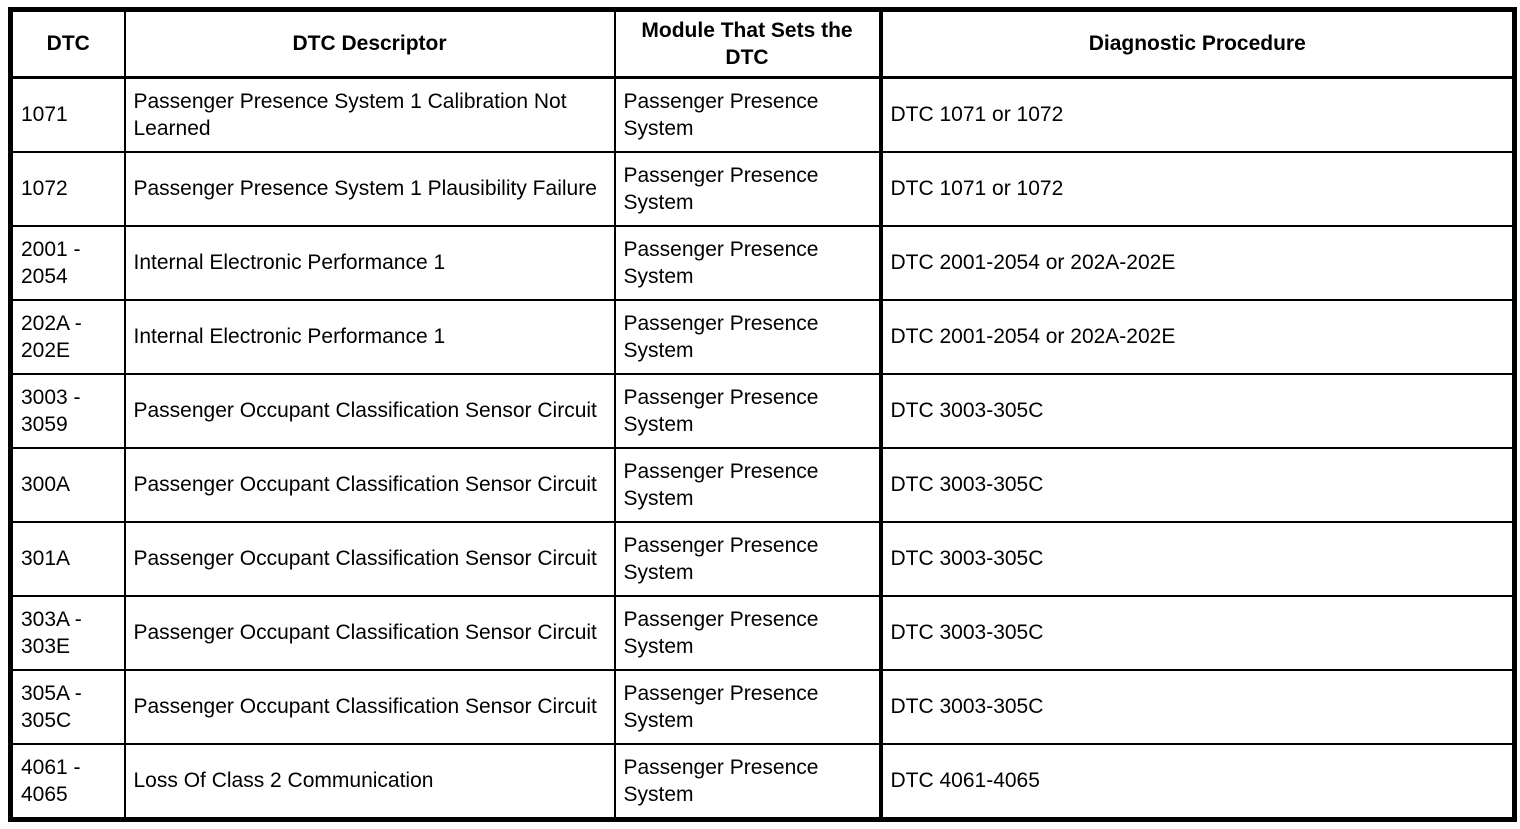 This screenshot has width=1520, height=829. What do you see at coordinates (67, 337) in the screenshot?
I see `cell-dtc: 202A - 202E` at bounding box center [67, 337].